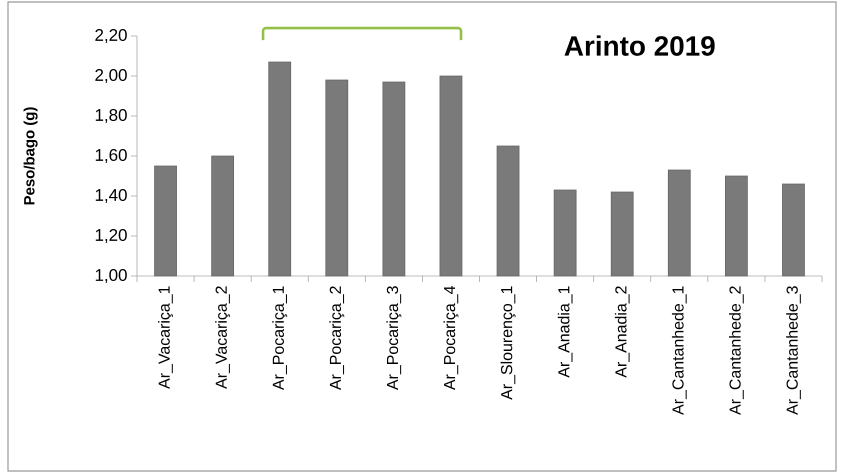 The width and height of the screenshot is (842, 473). What do you see at coordinates (111, 116) in the screenshot?
I see `y-tick-label: 1,80` at bounding box center [111, 116].